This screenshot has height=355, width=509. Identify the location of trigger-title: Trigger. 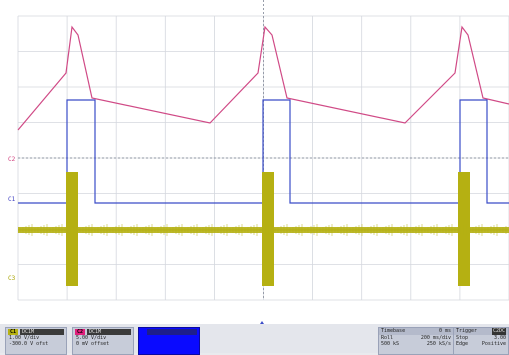
(467, 331).